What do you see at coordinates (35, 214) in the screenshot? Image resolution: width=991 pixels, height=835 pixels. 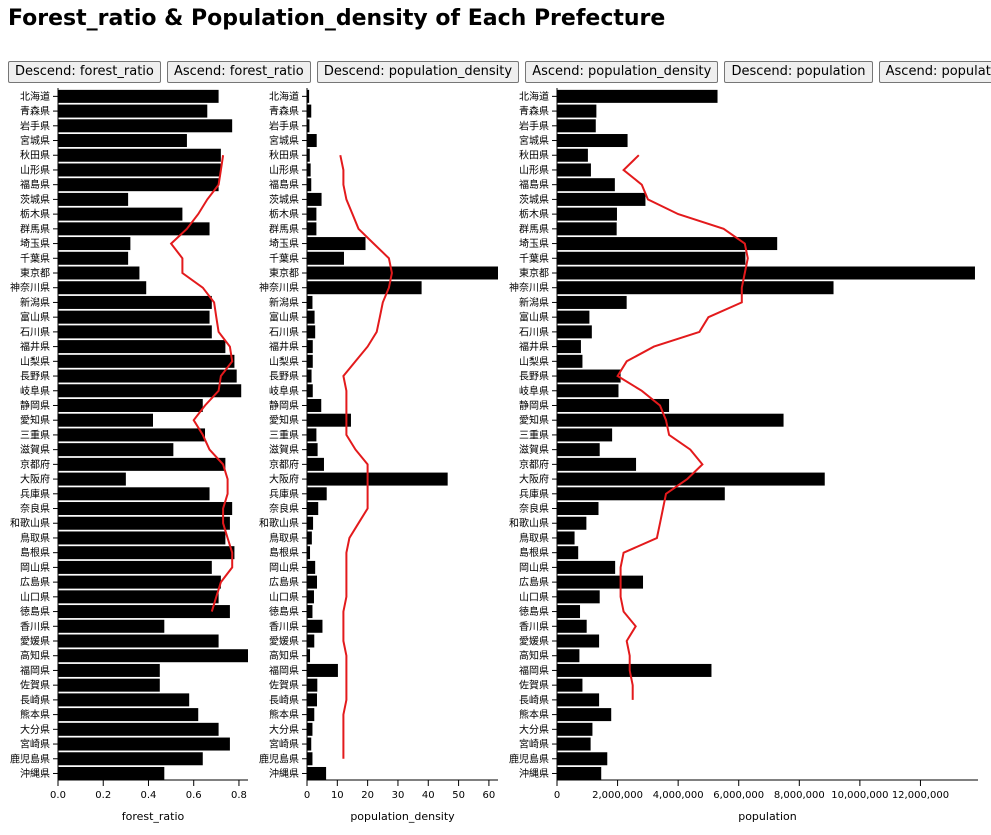 I see `y-tick-label: 栃木県` at bounding box center [35, 214].